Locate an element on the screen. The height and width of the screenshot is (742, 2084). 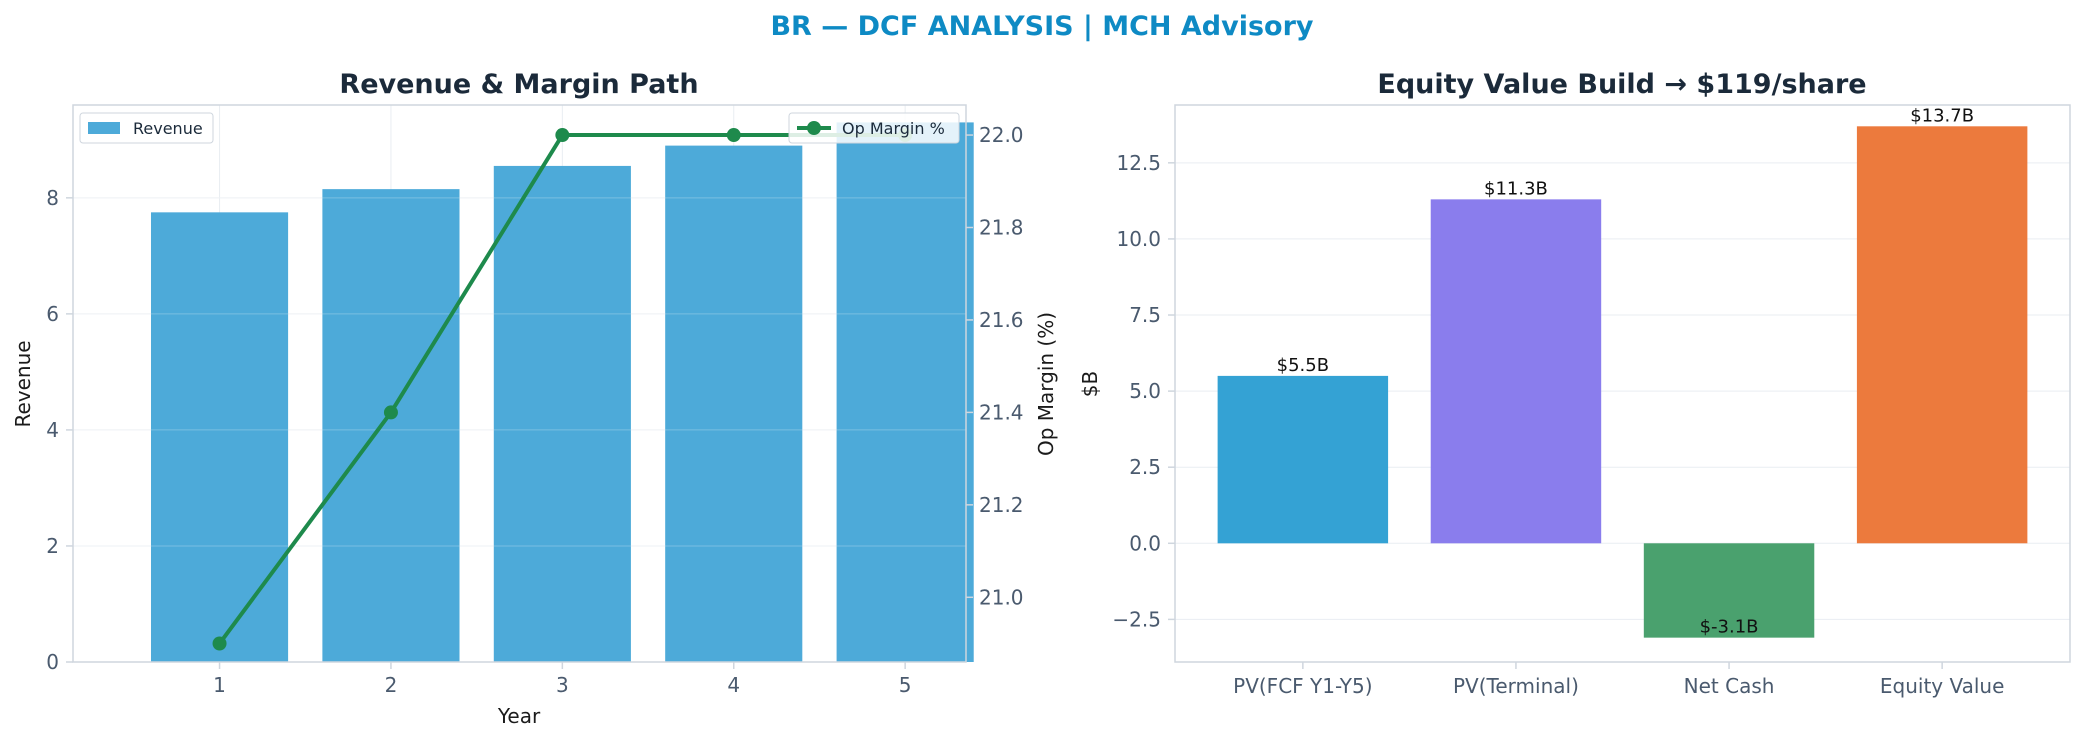
tick-label-y-0: 0 is located at coordinates (52, 662).